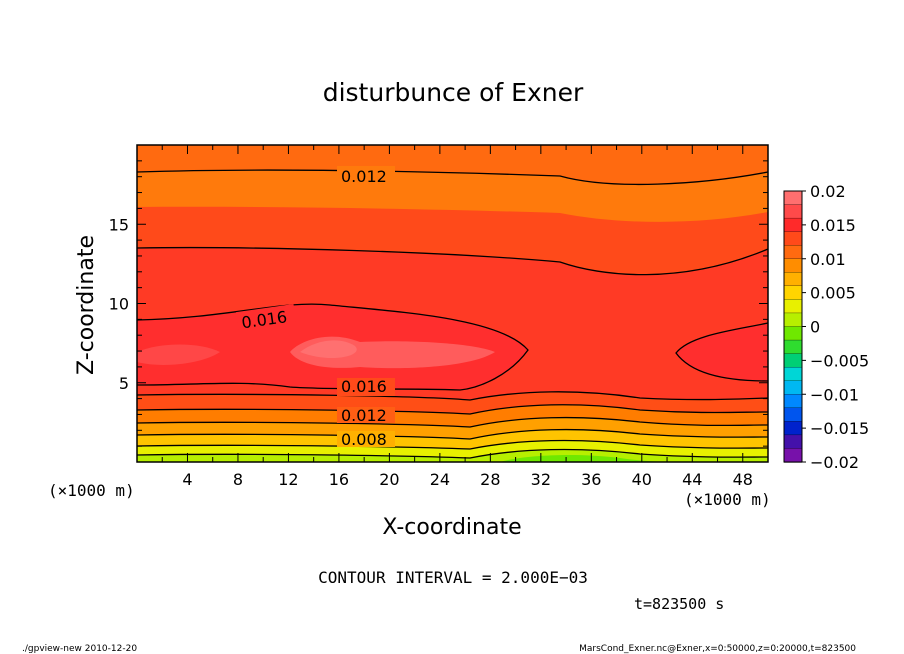 The image size is (904, 654). What do you see at coordinates (679, 604) in the screenshot?
I see `time-label: t=823500 s` at bounding box center [679, 604].